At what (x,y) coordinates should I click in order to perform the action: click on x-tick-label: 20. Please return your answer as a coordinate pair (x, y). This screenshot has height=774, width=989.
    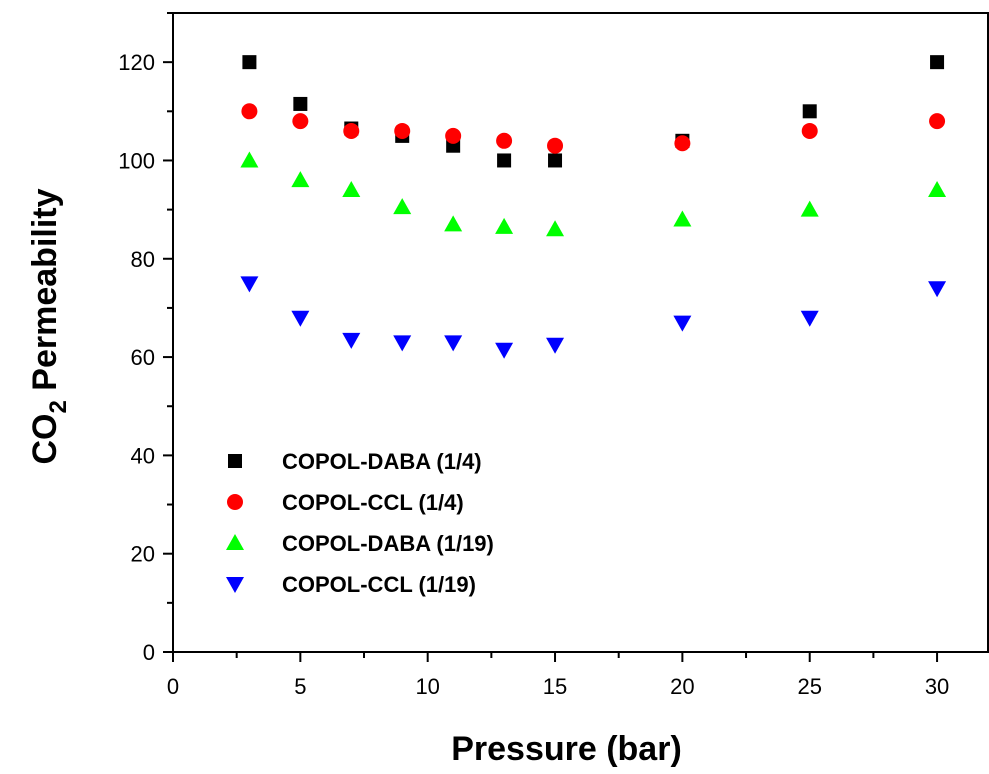
    Looking at the image, I should click on (682, 686).